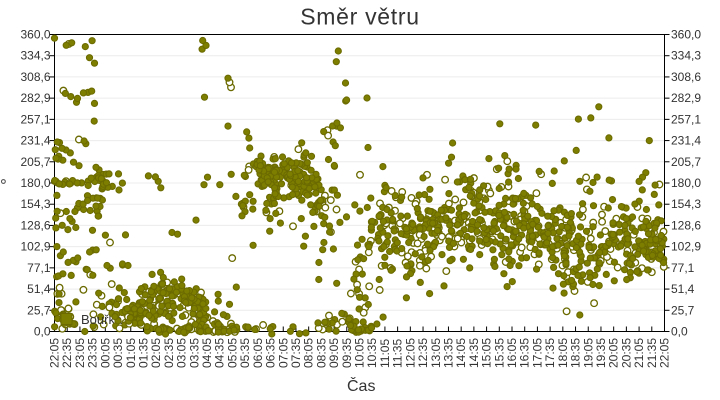  I want to click on svg-text: 05:05, so click(232, 353).